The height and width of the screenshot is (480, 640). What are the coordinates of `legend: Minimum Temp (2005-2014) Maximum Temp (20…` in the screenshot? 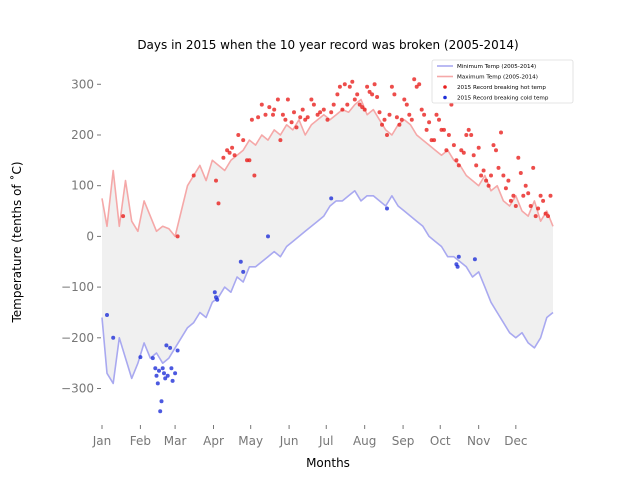 It's located at (502, 81).